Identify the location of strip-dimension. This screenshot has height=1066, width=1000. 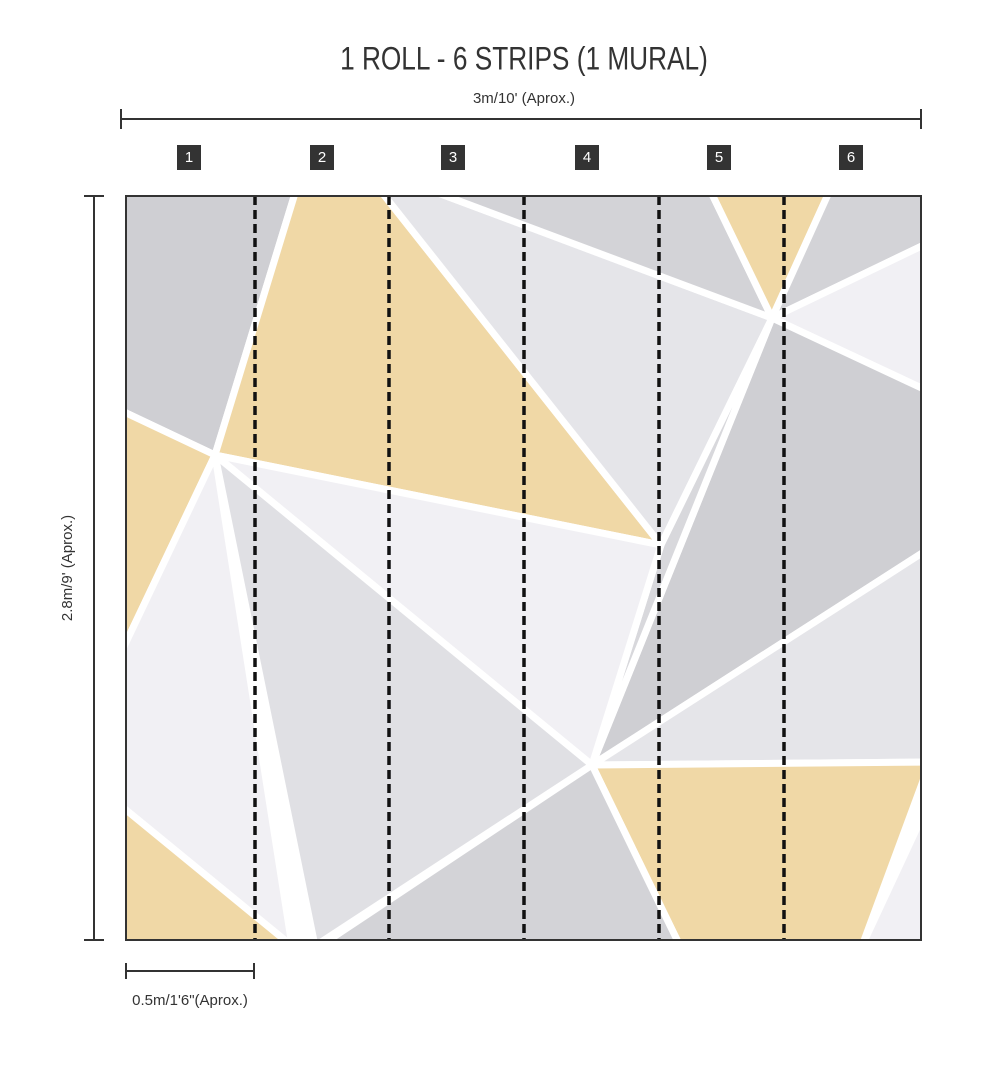
(190, 971).